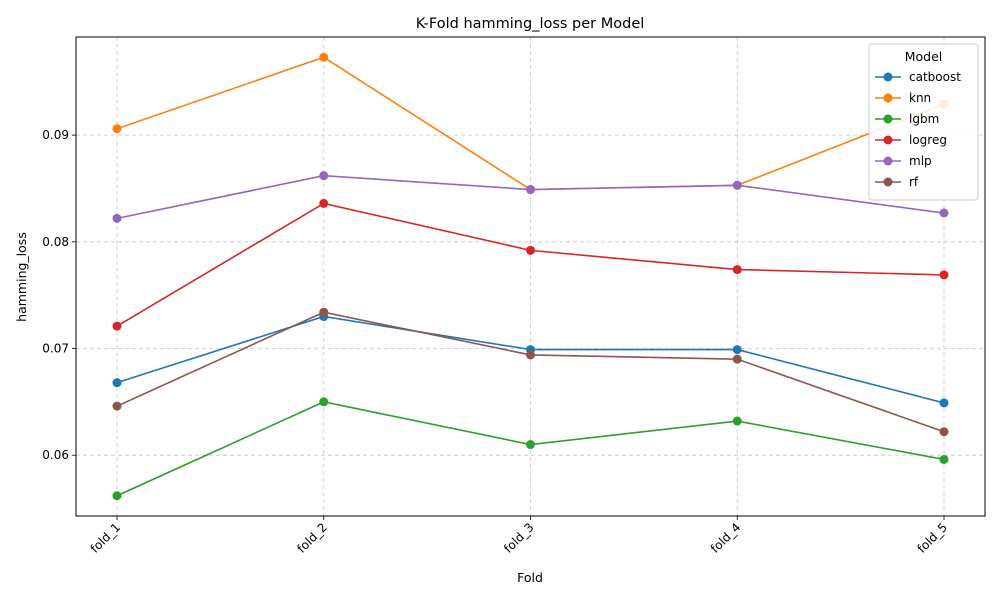  What do you see at coordinates (55, 242) in the screenshot?
I see `y-tick-label: 0.08` at bounding box center [55, 242].